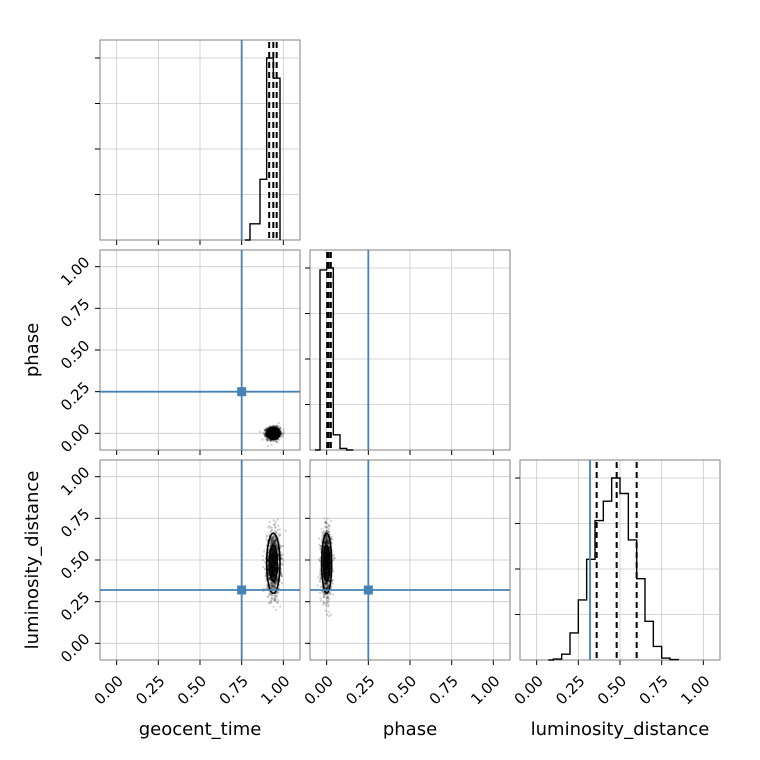 The height and width of the screenshot is (760, 760). What do you see at coordinates (75, 438) in the screenshot?
I see `y-tick-label: 0.00` at bounding box center [75, 438].